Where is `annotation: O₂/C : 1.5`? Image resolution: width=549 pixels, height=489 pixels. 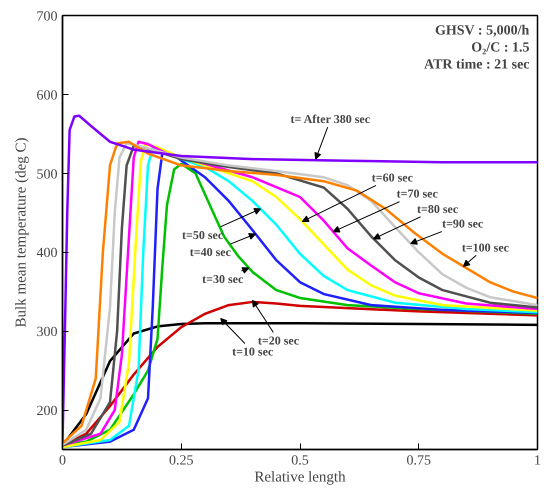 annotation: O₂/C : 1.5 is located at coordinates (500, 48).